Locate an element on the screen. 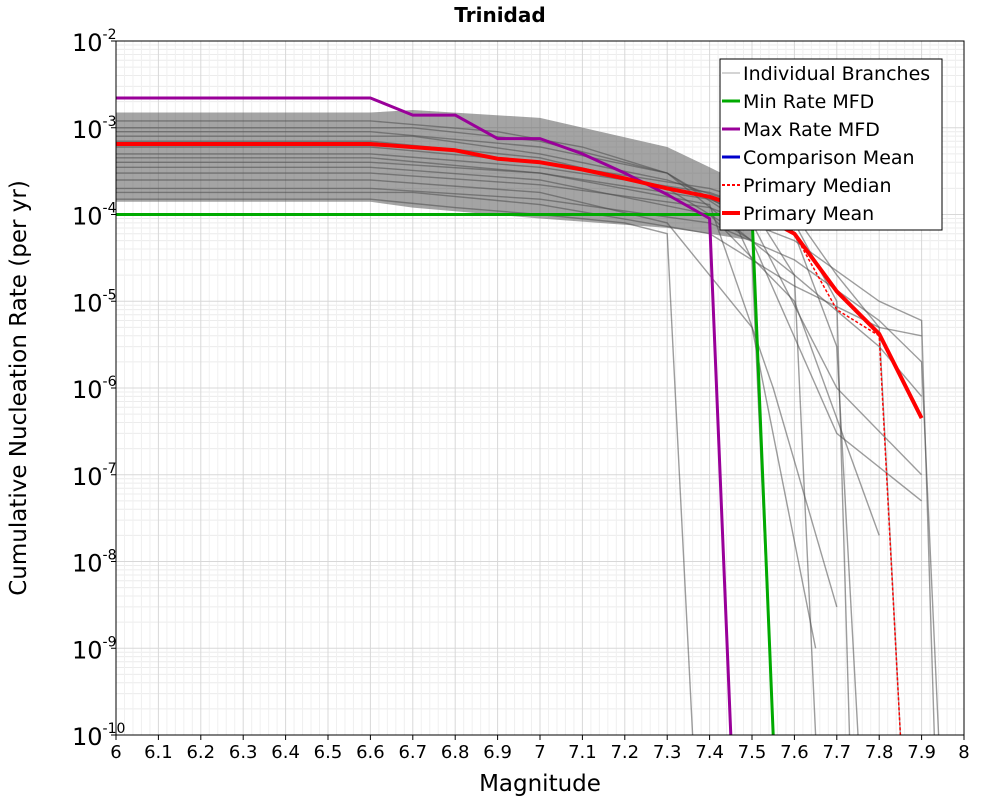 This screenshot has width=1000, height=800. y-tick-label: 10⁻⁶ is located at coordinates (94, 389).